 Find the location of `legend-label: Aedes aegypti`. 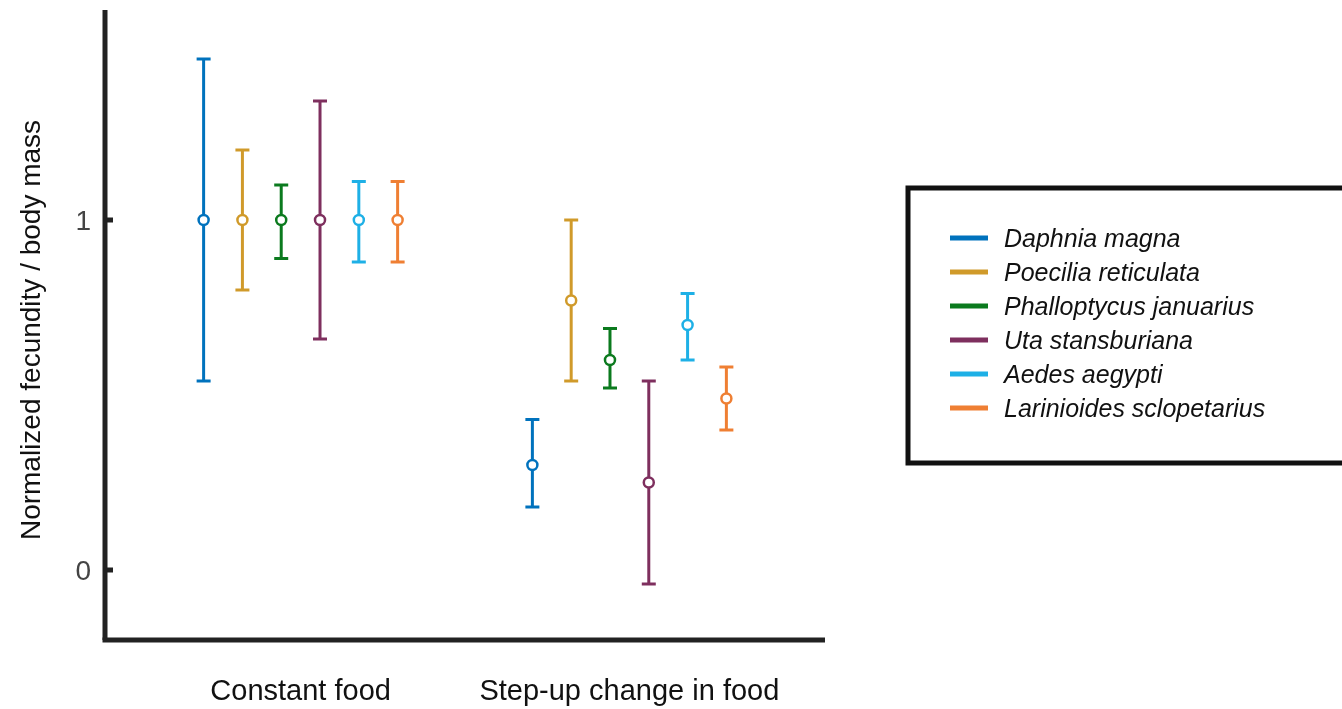

legend-label: Aedes aegypti is located at coordinates (1083, 373).